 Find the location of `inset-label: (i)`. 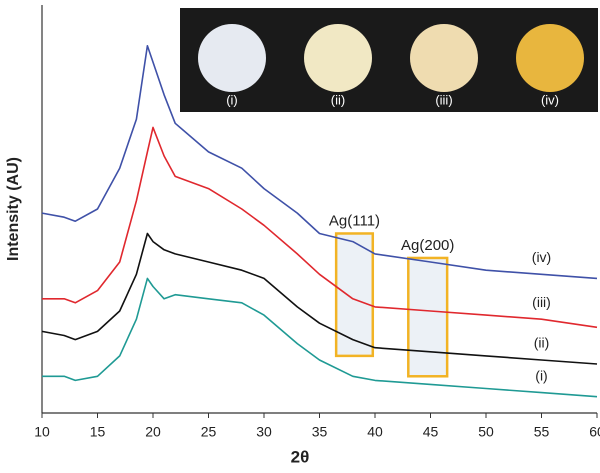

inset-label: (i) is located at coordinates (232, 99).